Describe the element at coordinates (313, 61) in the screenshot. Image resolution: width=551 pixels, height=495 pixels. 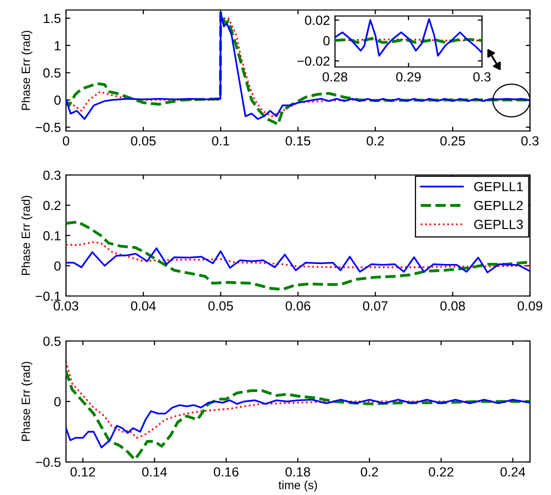
I see `y-tick-label: −0.02` at that location.